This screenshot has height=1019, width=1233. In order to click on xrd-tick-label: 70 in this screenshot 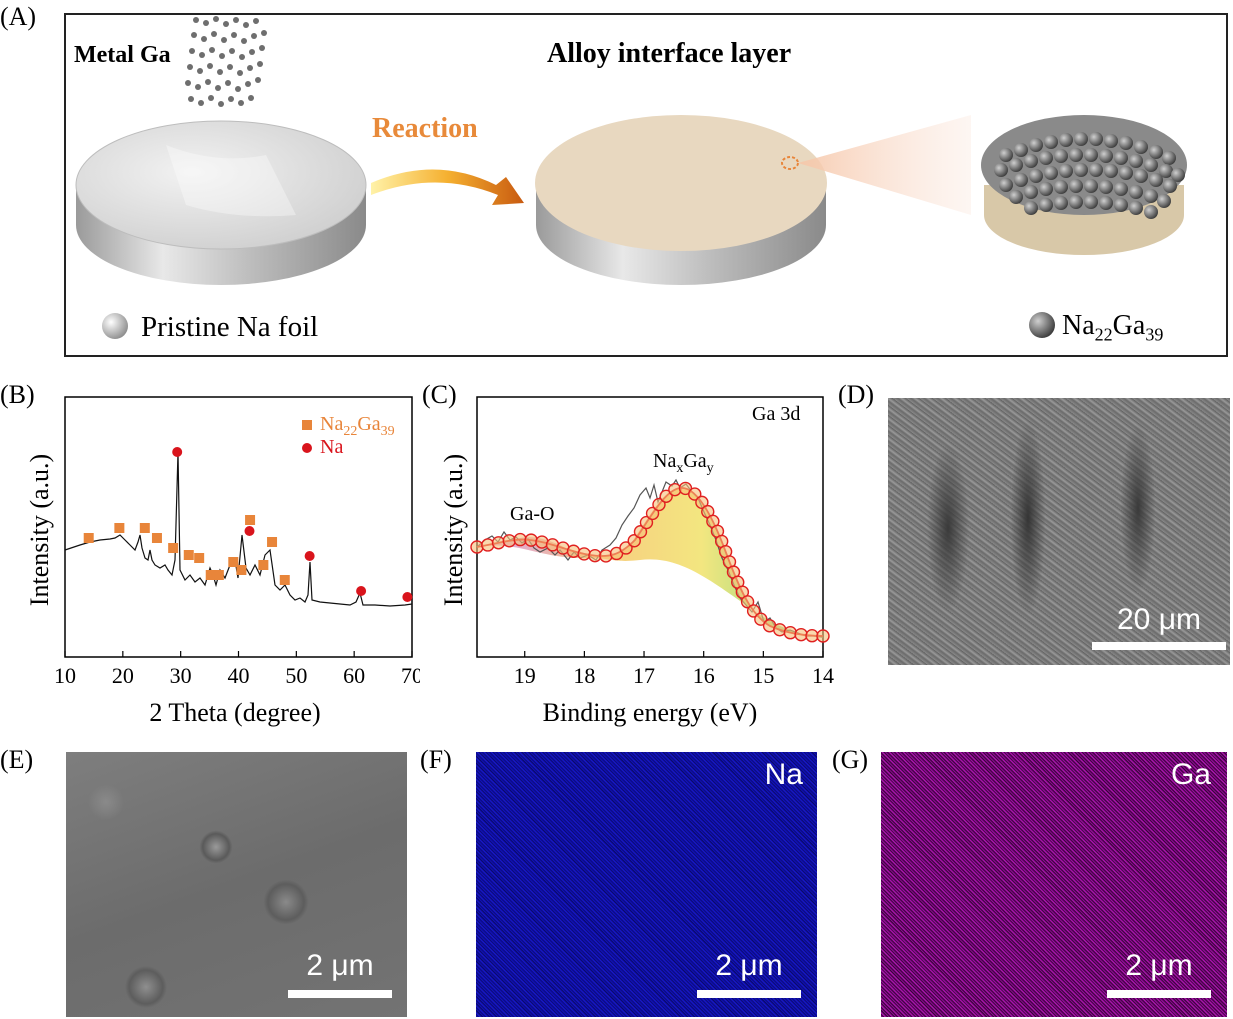, I will do `click(410, 675)`.